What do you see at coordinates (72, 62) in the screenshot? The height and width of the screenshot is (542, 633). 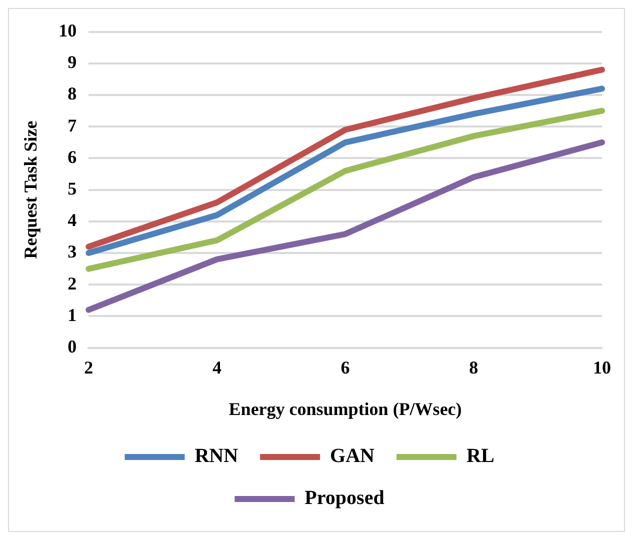 I see `y-tick-label: 9` at bounding box center [72, 62].